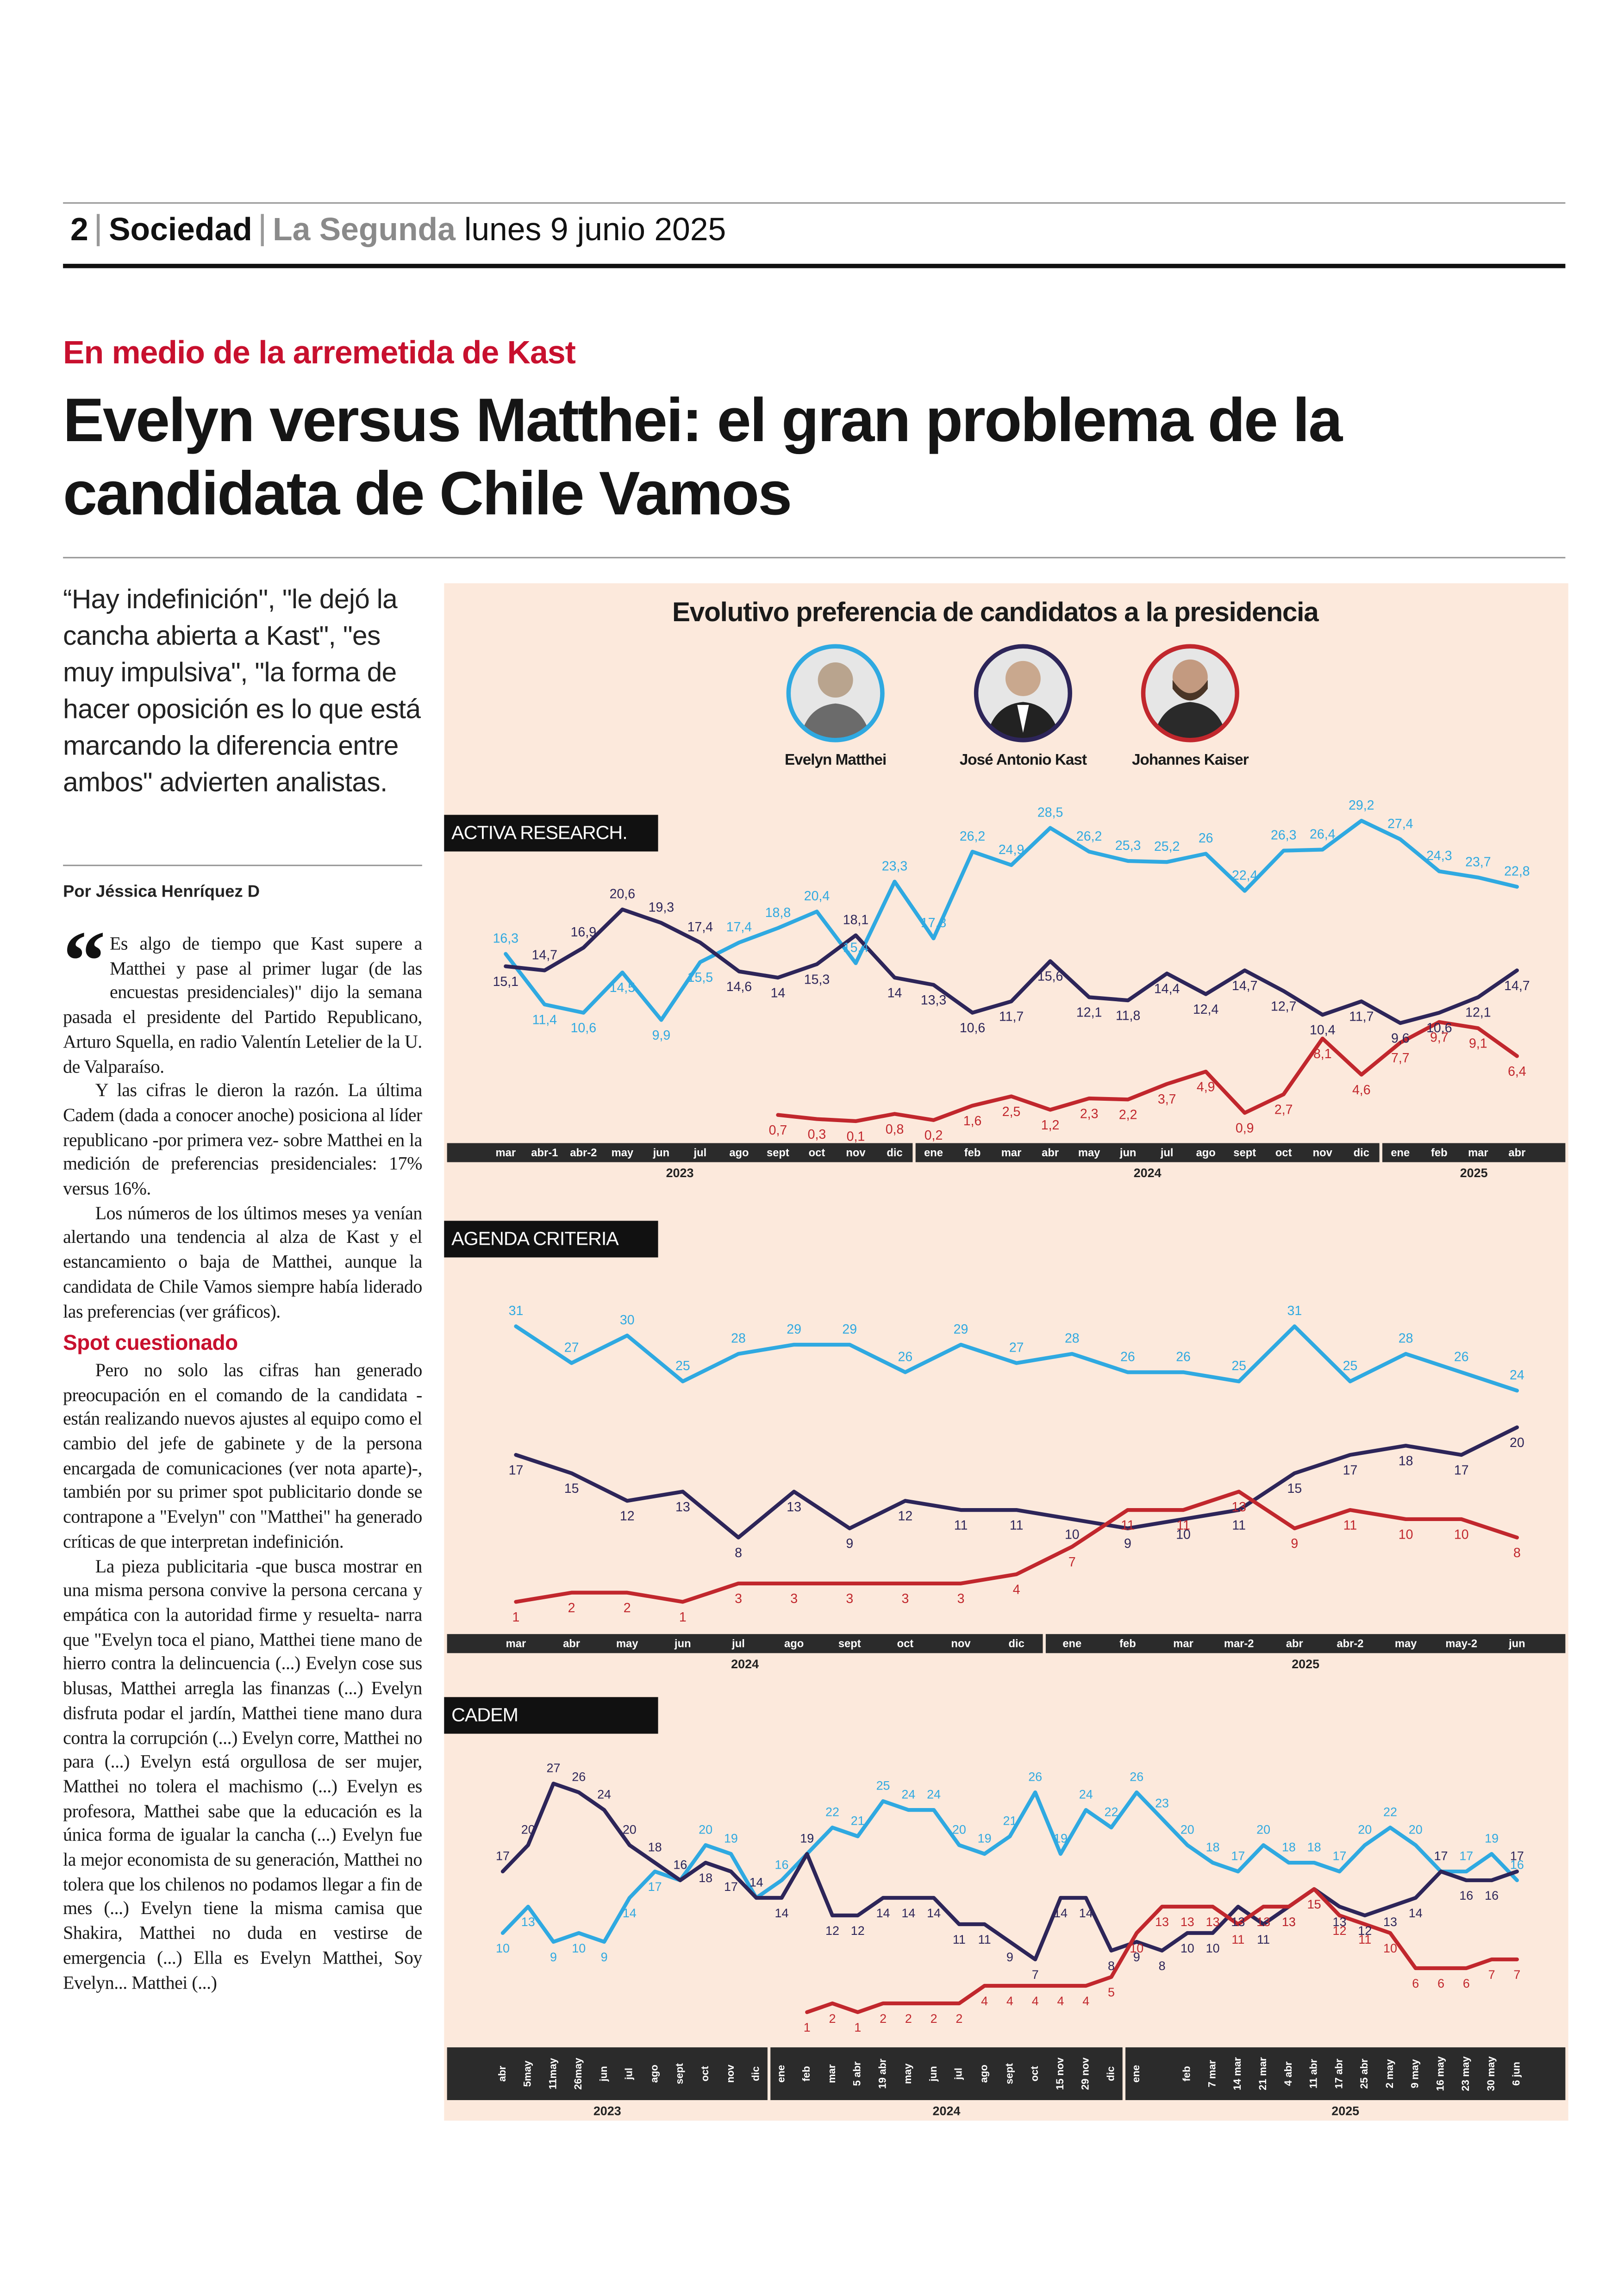 Image resolution: width=1624 pixels, height=2295 pixels. Describe the element at coordinates (959, 1830) in the screenshot. I see `data-label: 20` at that location.